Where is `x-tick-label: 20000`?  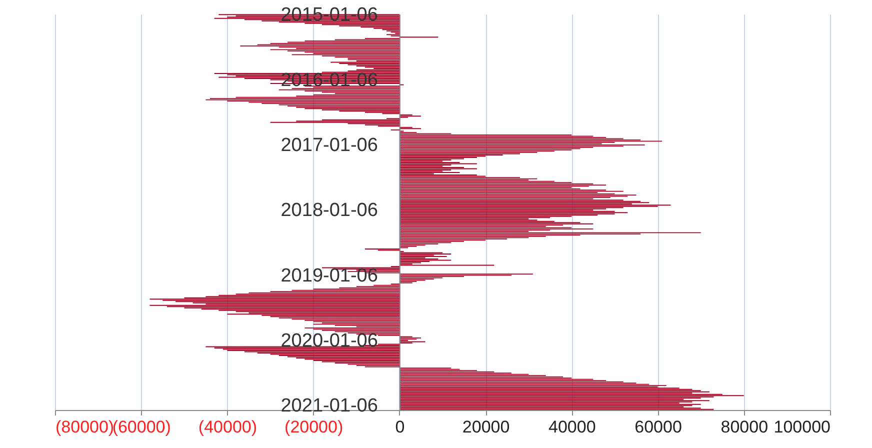
x-tick-label: 20000 is located at coordinates (486, 427).